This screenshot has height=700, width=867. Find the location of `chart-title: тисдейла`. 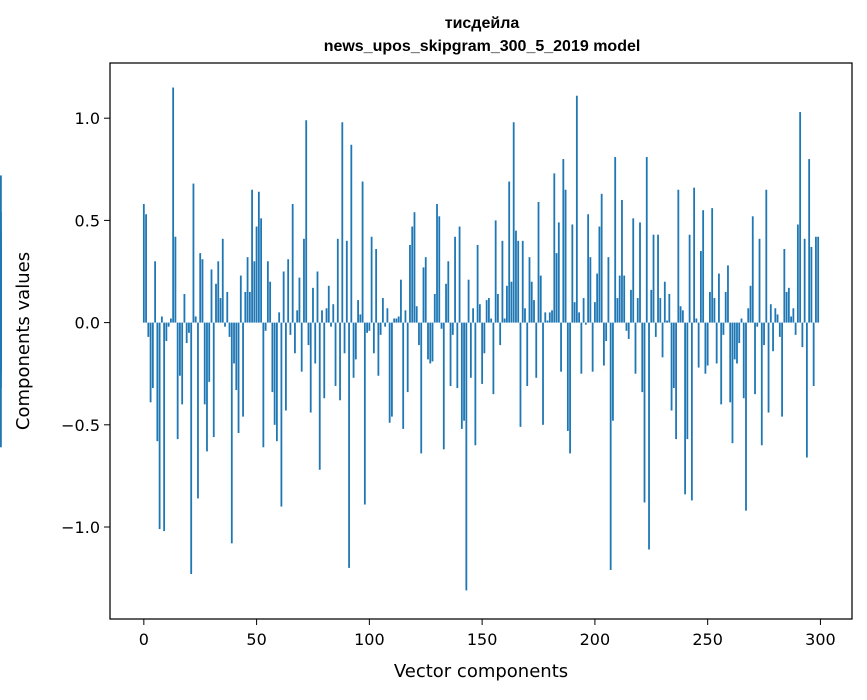

chart-title: тисдейла is located at coordinates (482, 23).